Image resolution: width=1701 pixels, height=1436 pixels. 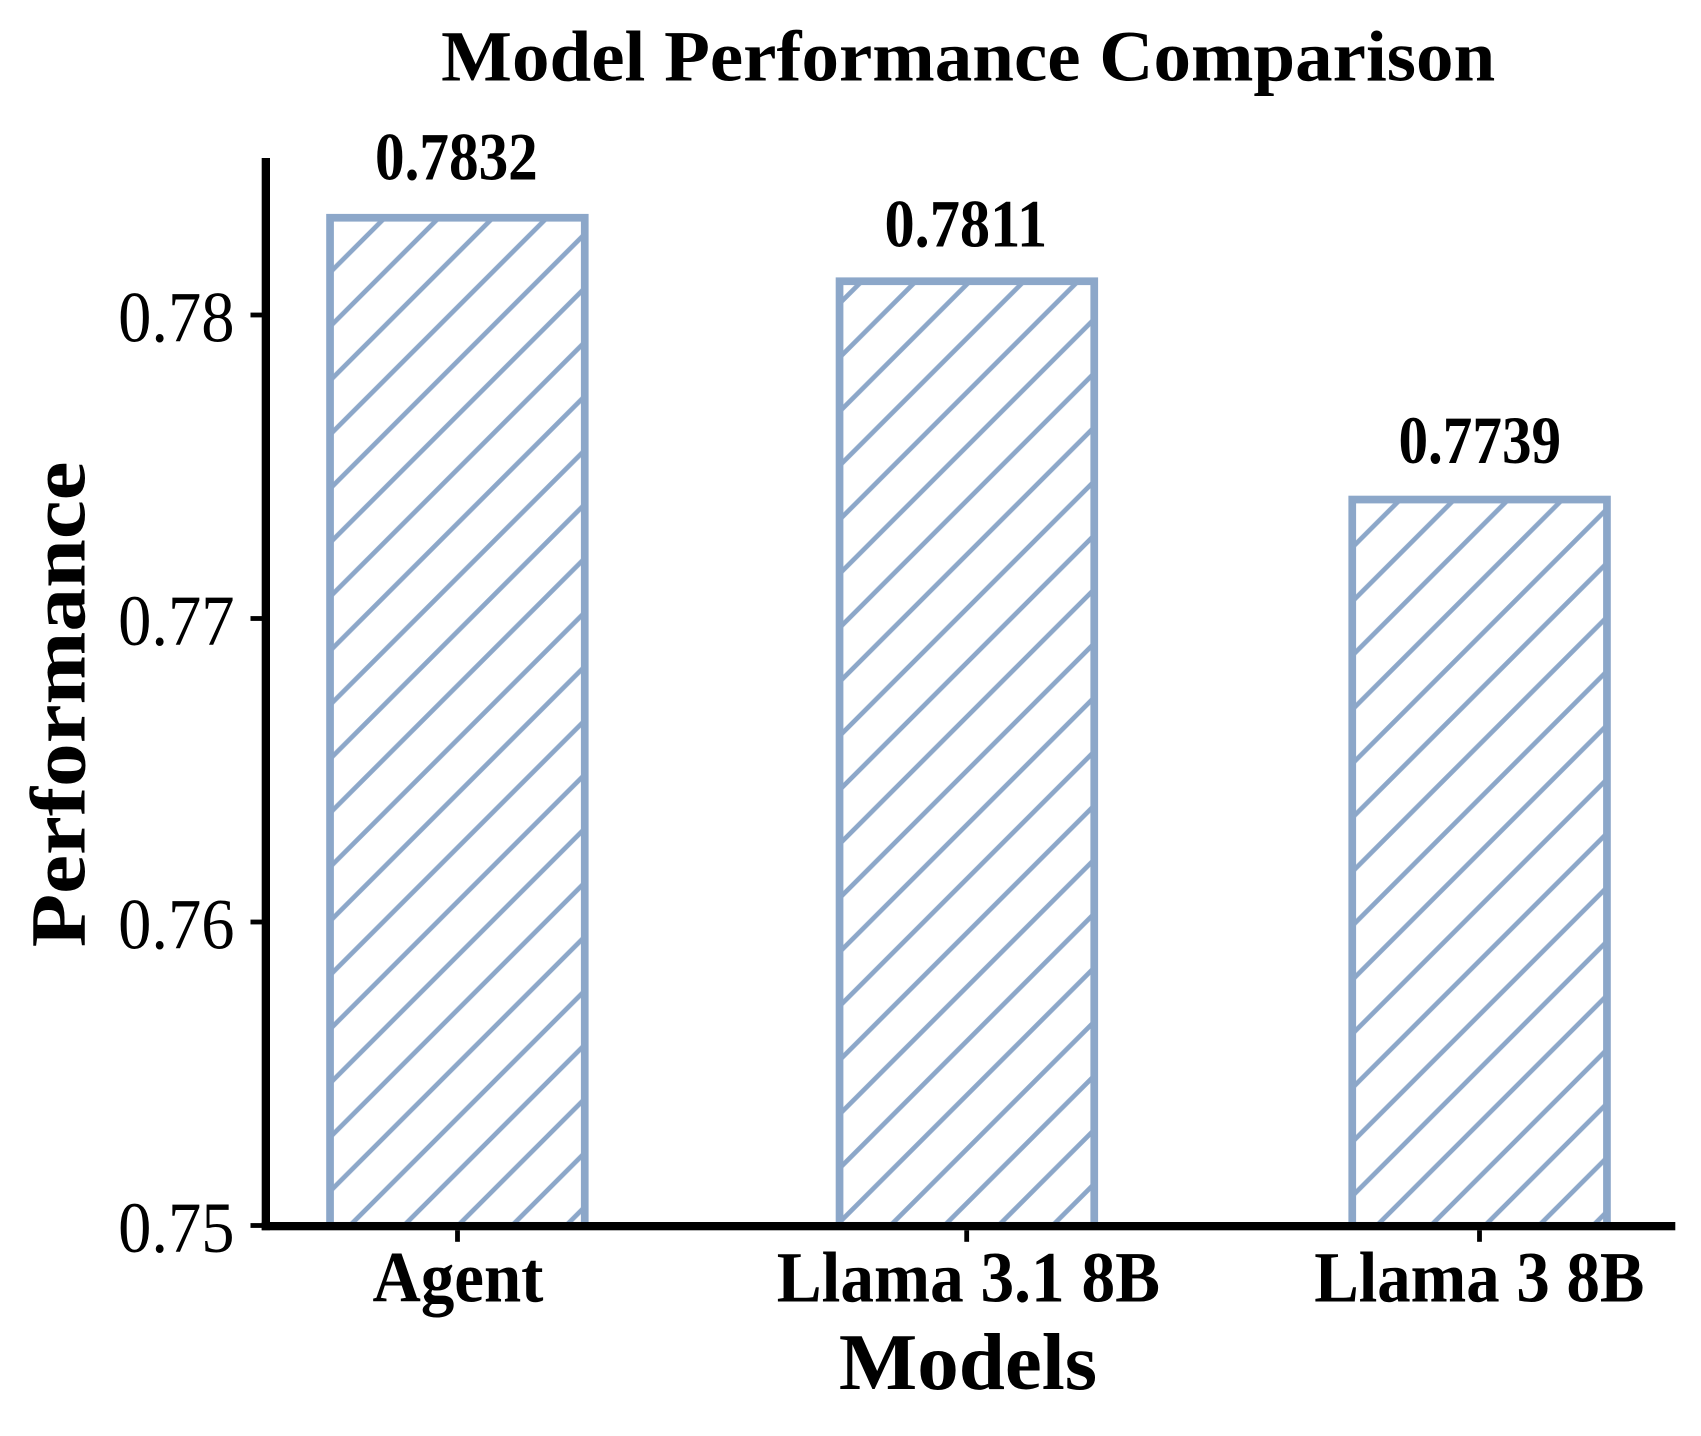 What do you see at coordinates (1479, 440) in the screenshot?
I see `svg-text: 0.7739` at bounding box center [1479, 440].